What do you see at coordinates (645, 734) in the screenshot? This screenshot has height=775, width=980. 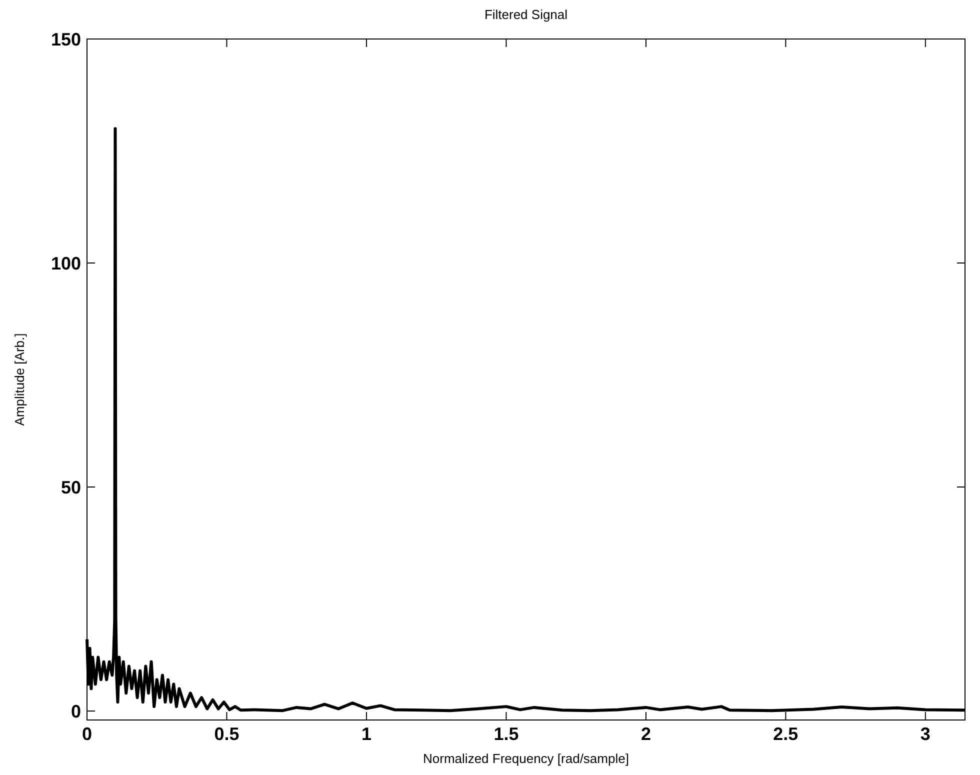 I see `x-tick-label: 2` at bounding box center [645, 734].